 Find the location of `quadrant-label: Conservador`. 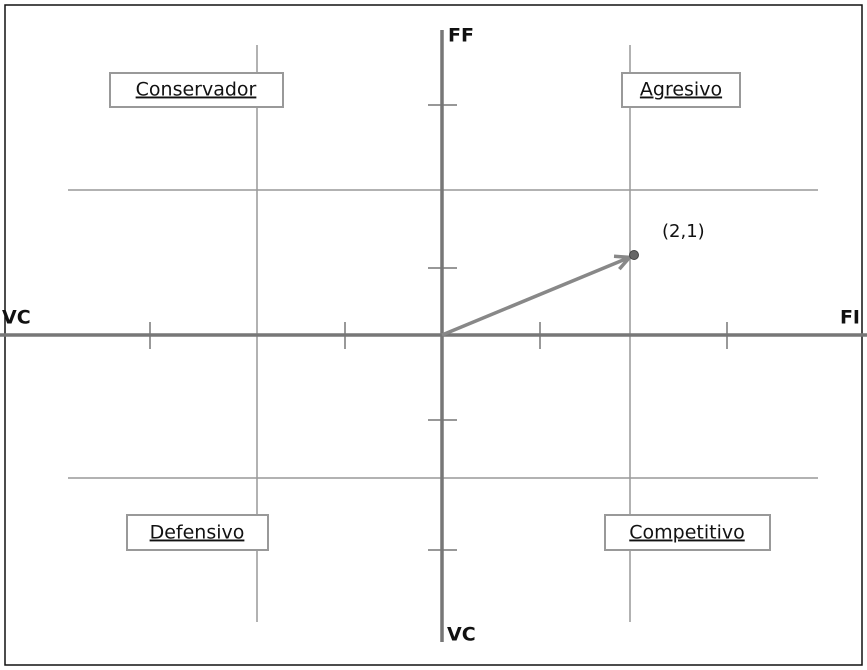

quadrant-label: Conservador is located at coordinates (196, 90).